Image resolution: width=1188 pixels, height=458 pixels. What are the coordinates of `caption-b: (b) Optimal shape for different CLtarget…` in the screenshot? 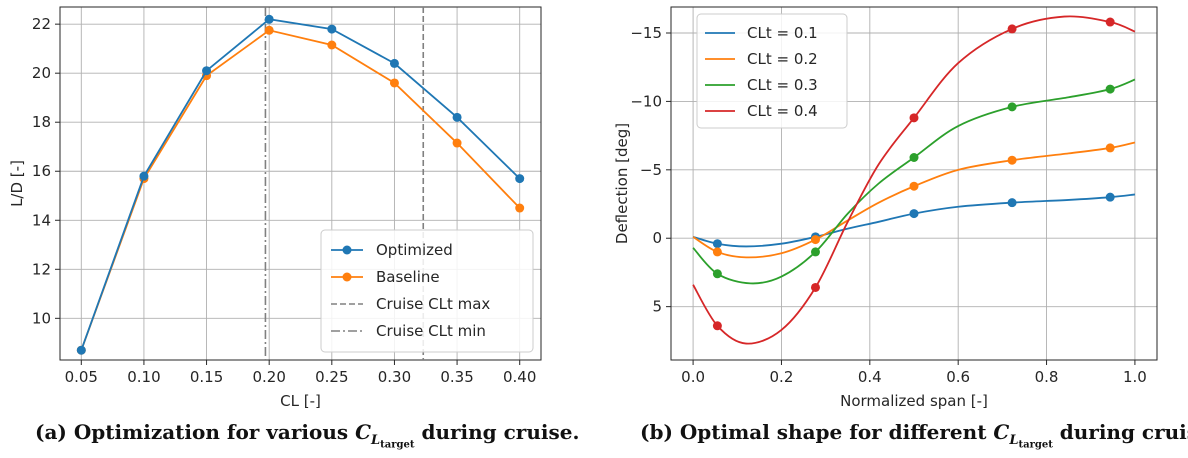 It's located at (914, 435).